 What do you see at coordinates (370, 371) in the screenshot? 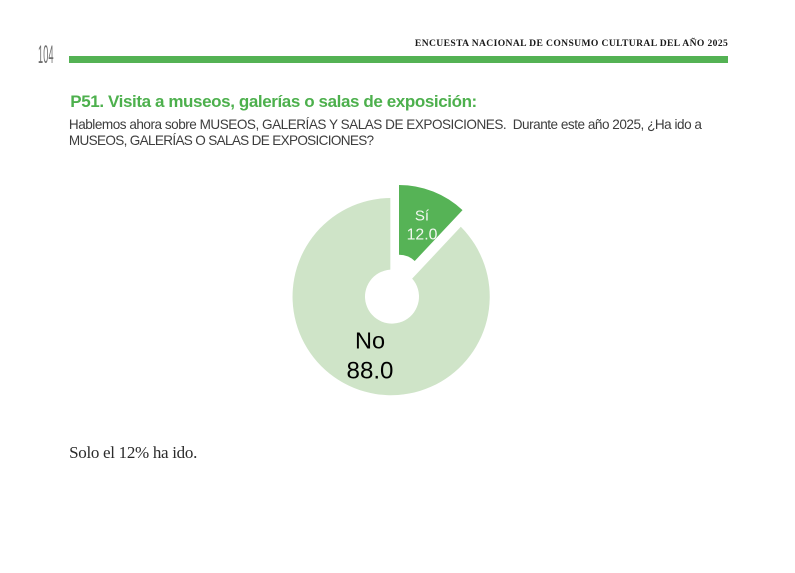
I see `svg-text: 88.0` at bounding box center [370, 371].